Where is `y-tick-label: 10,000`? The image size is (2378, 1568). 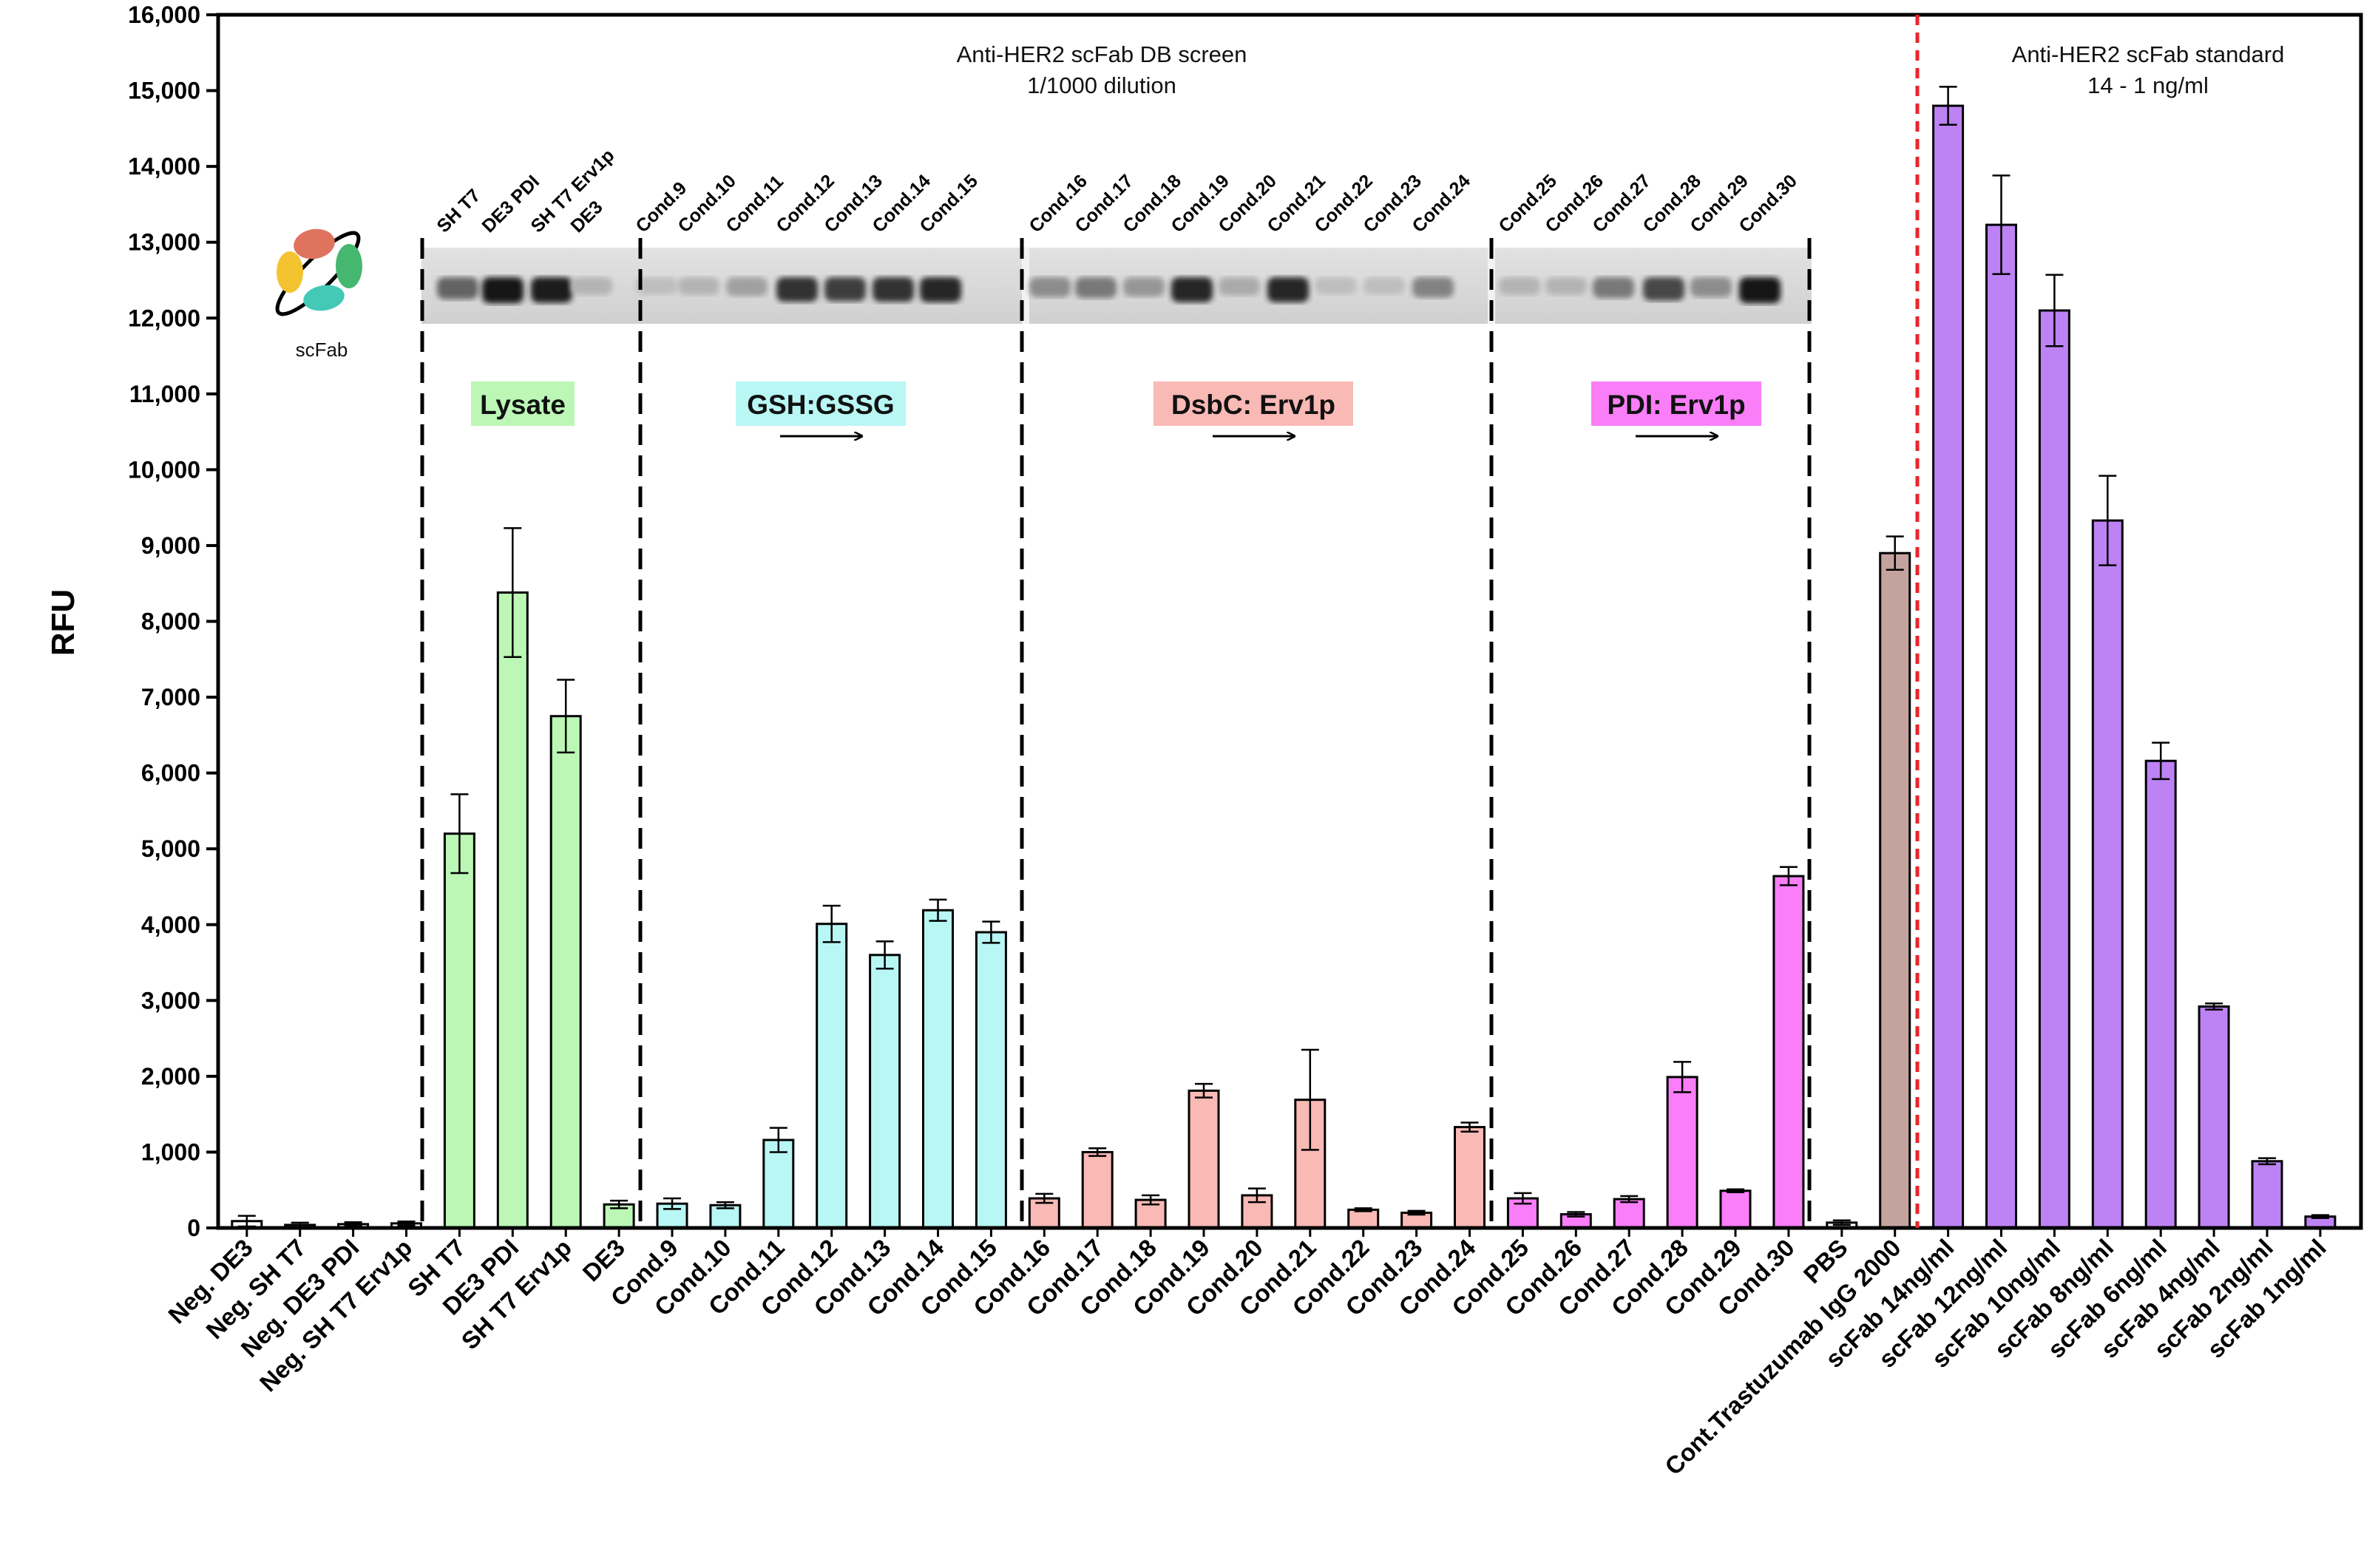
y-tick-label: 10,000 is located at coordinates (164, 469).